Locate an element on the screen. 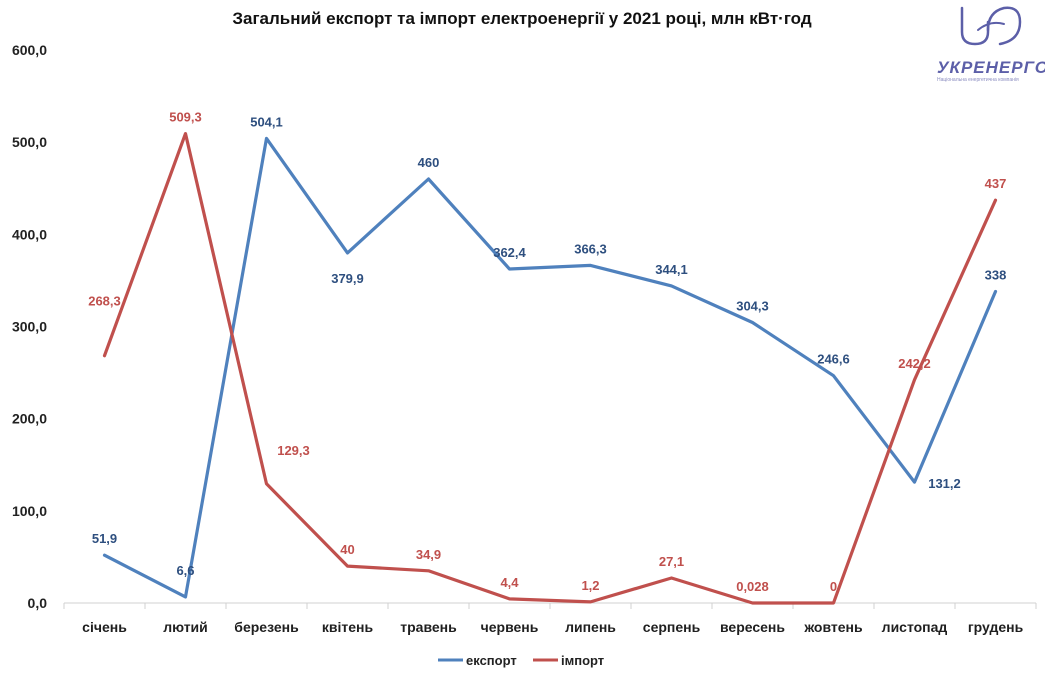  y-tick-label: 100,0 is located at coordinates (29, 511).